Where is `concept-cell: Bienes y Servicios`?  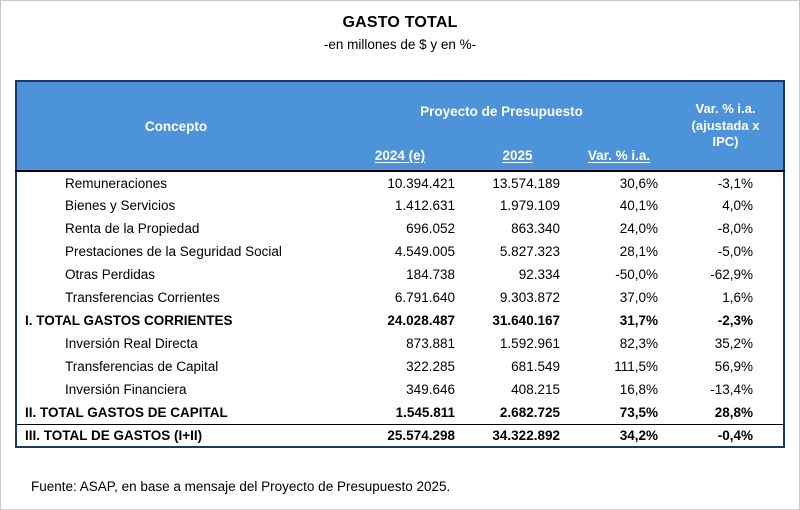
concept-cell: Bienes y Servicios is located at coordinates (120, 205).